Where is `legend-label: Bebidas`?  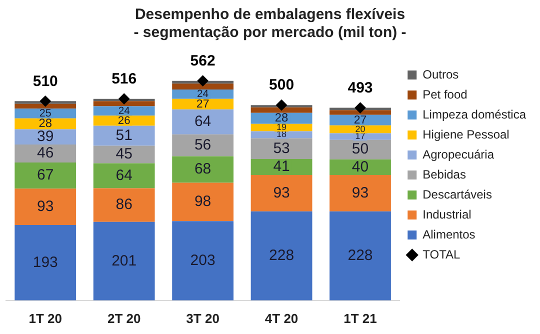 legend-label: Bebidas is located at coordinates (444, 174).